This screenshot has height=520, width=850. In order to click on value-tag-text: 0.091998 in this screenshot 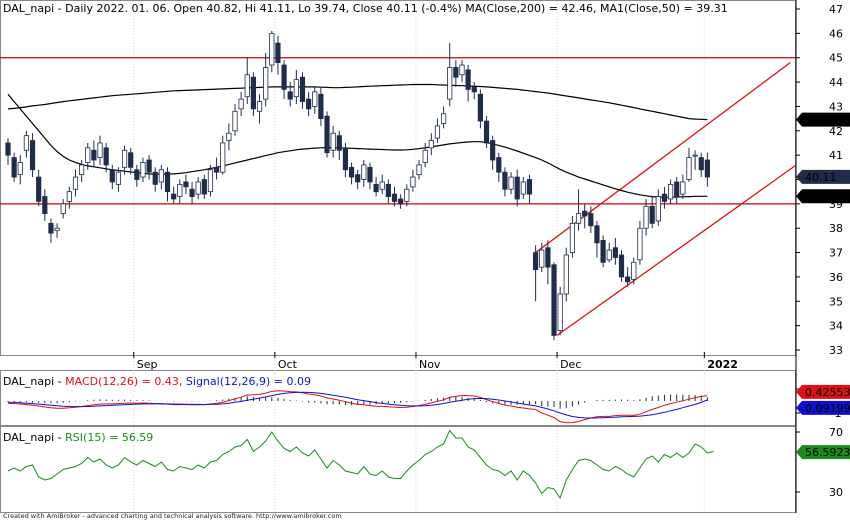, I will do `click(827, 408)`.